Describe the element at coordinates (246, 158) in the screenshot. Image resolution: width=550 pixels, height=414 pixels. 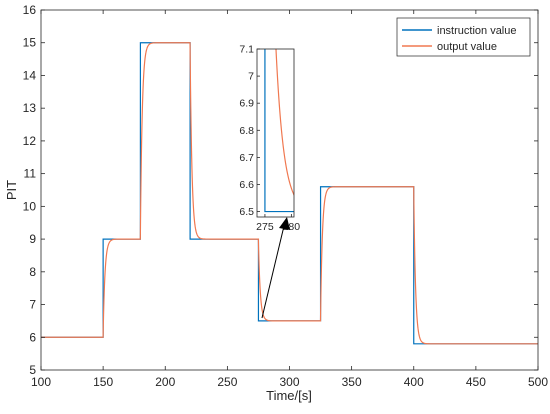
I see `inset-y-tick-label: 6.7` at that location.